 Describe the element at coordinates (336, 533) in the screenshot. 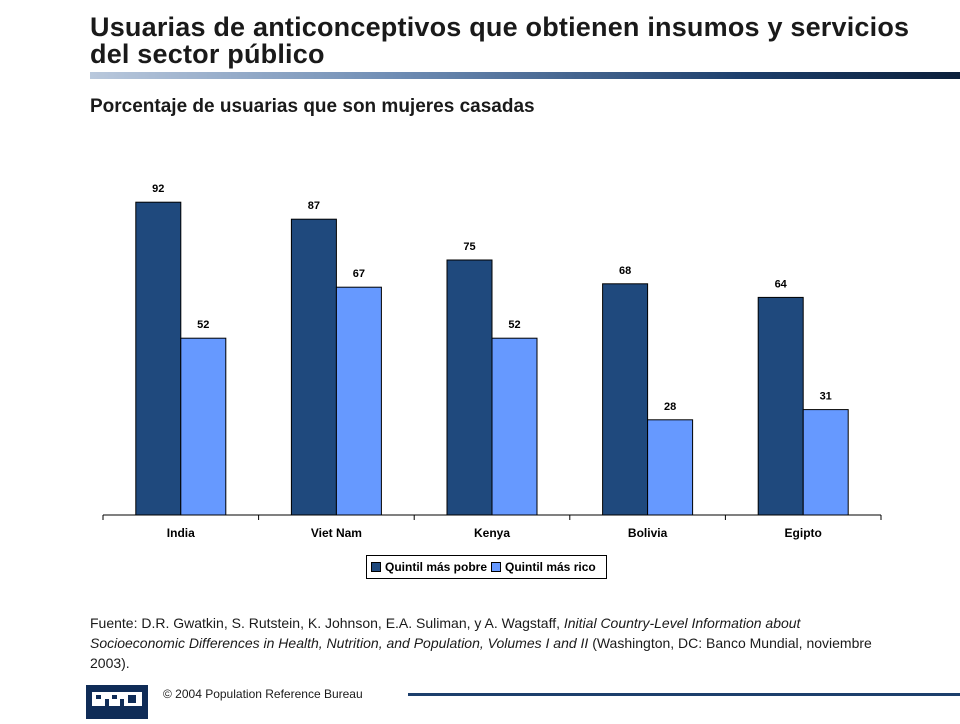

I see `category-label: Viet Nam` at that location.